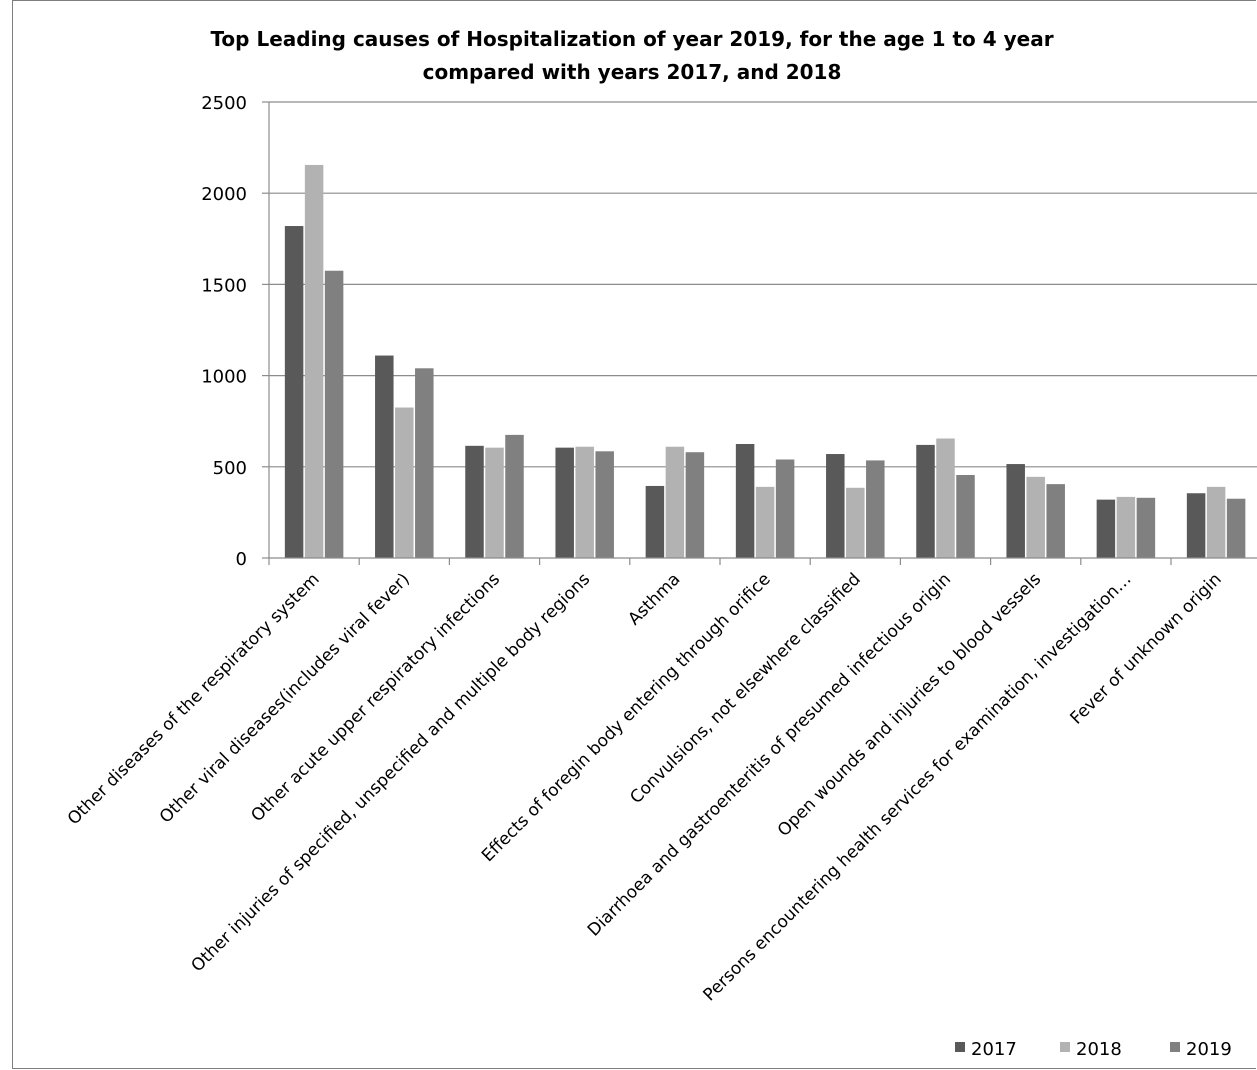 Image resolution: width=1257 pixels, height=1070 pixels. I want to click on x-category-label: Fever of unknown origin, so click(1145, 648).